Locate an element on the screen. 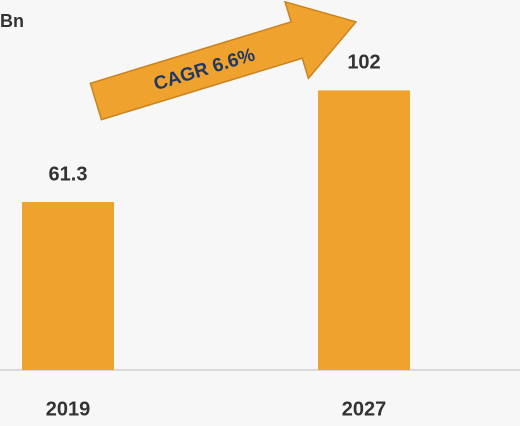  x-tick-label: 2019 is located at coordinates (68, 409).